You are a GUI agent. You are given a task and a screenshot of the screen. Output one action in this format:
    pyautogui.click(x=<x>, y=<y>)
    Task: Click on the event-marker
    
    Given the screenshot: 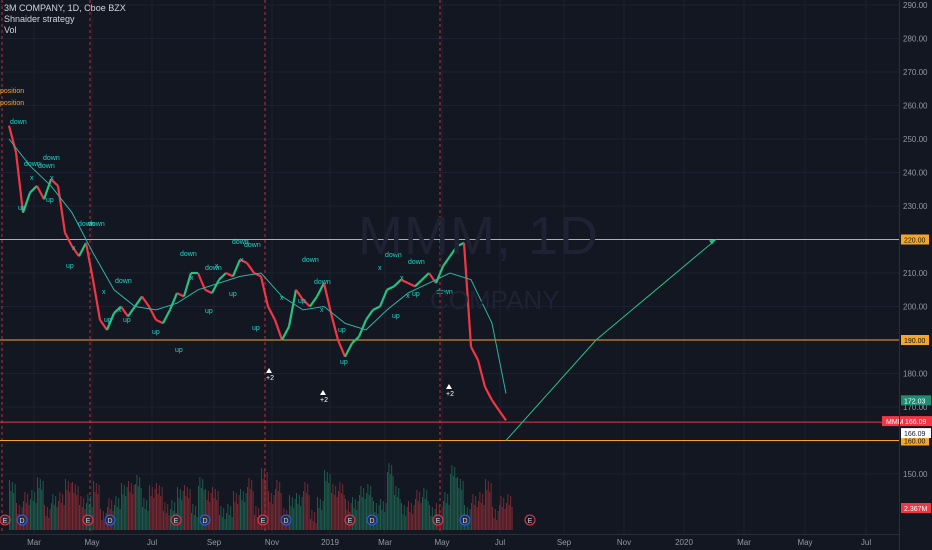 What is the action you would take?
    pyautogui.click(x=22, y=520)
    